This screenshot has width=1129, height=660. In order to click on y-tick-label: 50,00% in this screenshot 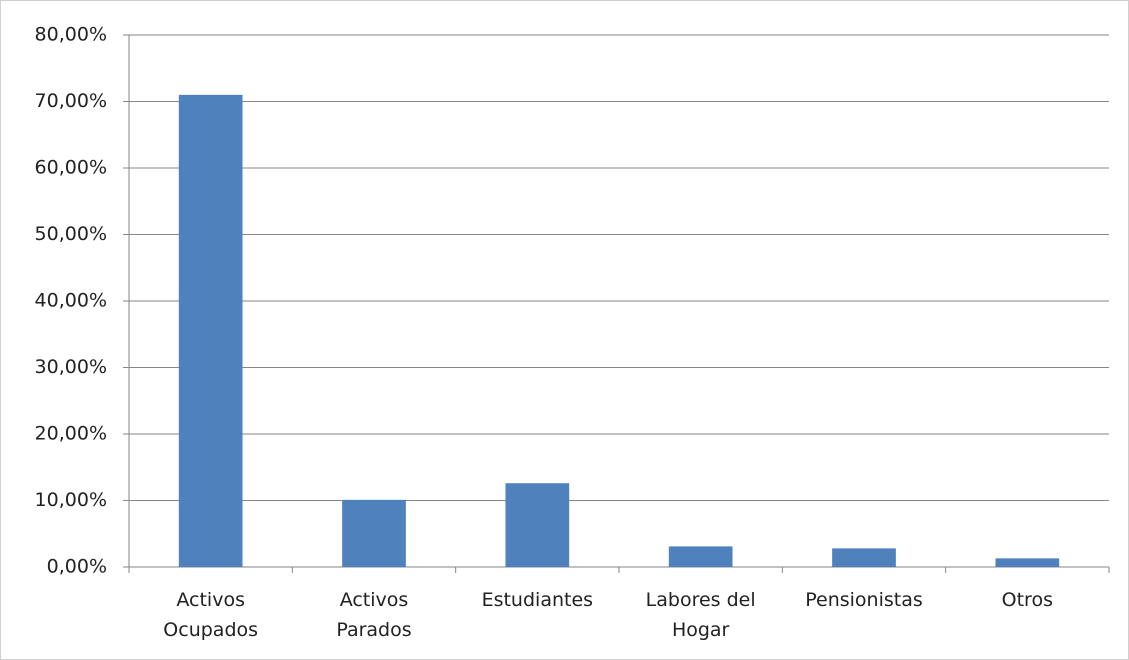, I will do `click(71, 234)`.